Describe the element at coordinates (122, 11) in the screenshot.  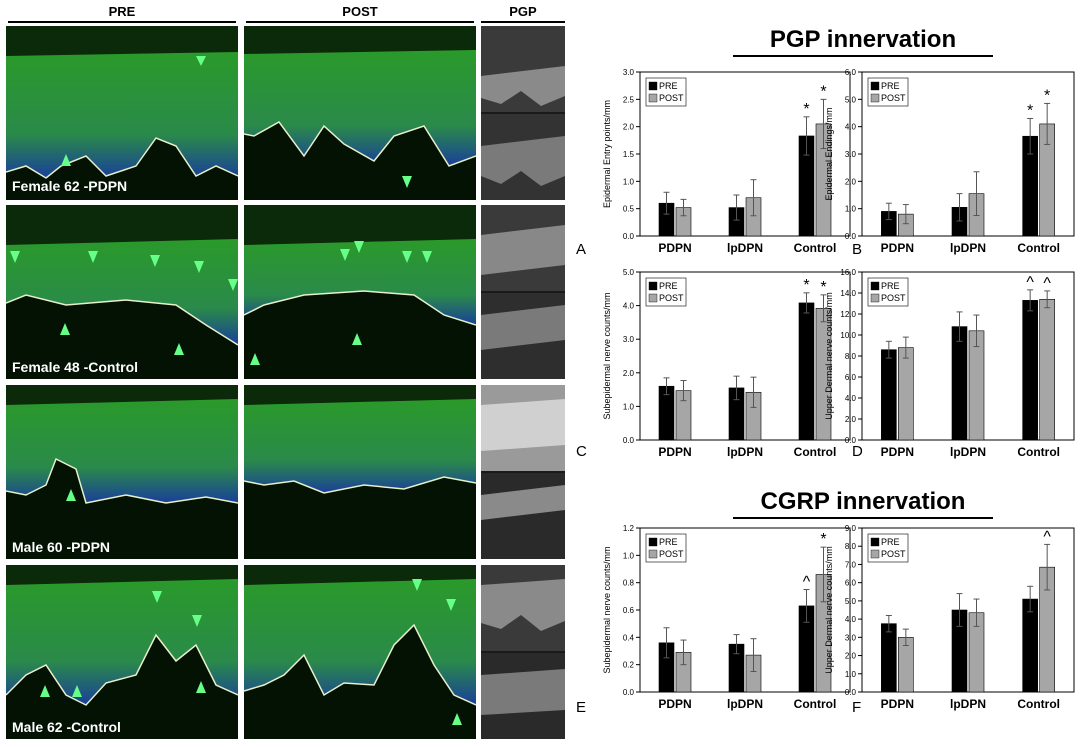
I see `column-header-pre-label: PRE` at that location.